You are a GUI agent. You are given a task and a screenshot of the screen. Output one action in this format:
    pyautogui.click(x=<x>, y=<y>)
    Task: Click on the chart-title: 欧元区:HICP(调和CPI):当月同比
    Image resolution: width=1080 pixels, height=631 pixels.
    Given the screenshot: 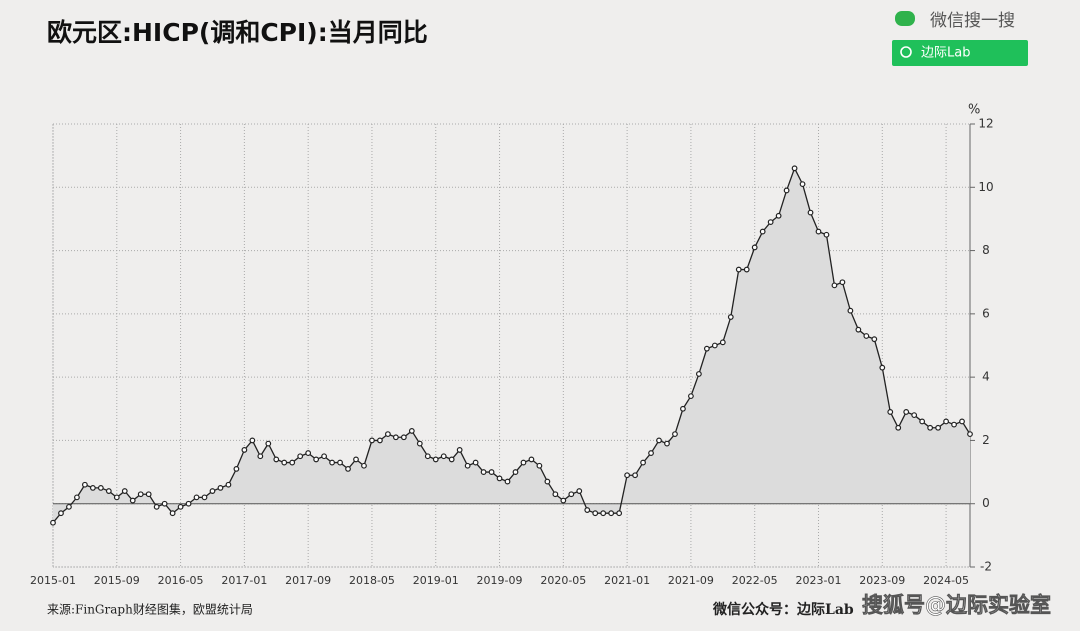 What is the action you would take?
    pyautogui.click(x=237, y=32)
    